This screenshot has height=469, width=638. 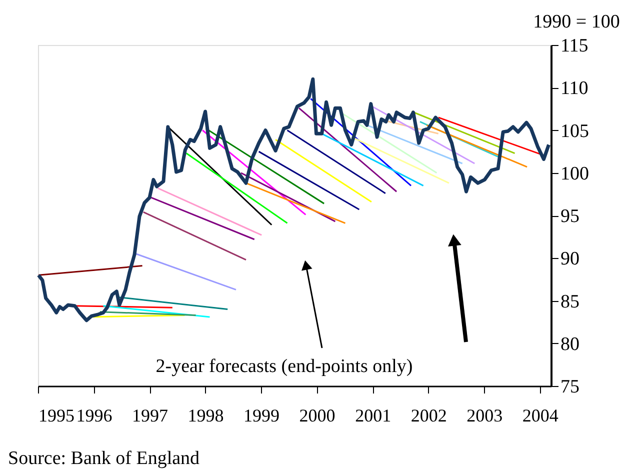 I want to click on y-tick-label: 95, so click(x=570, y=216).